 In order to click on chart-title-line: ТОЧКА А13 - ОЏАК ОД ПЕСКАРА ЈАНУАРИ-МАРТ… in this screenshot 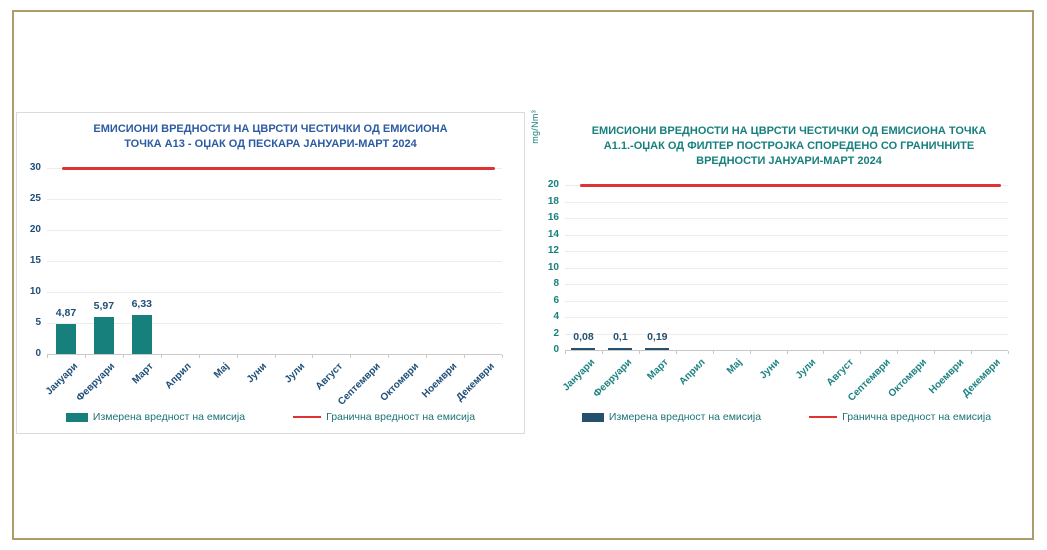, I will do `click(270, 144)`.